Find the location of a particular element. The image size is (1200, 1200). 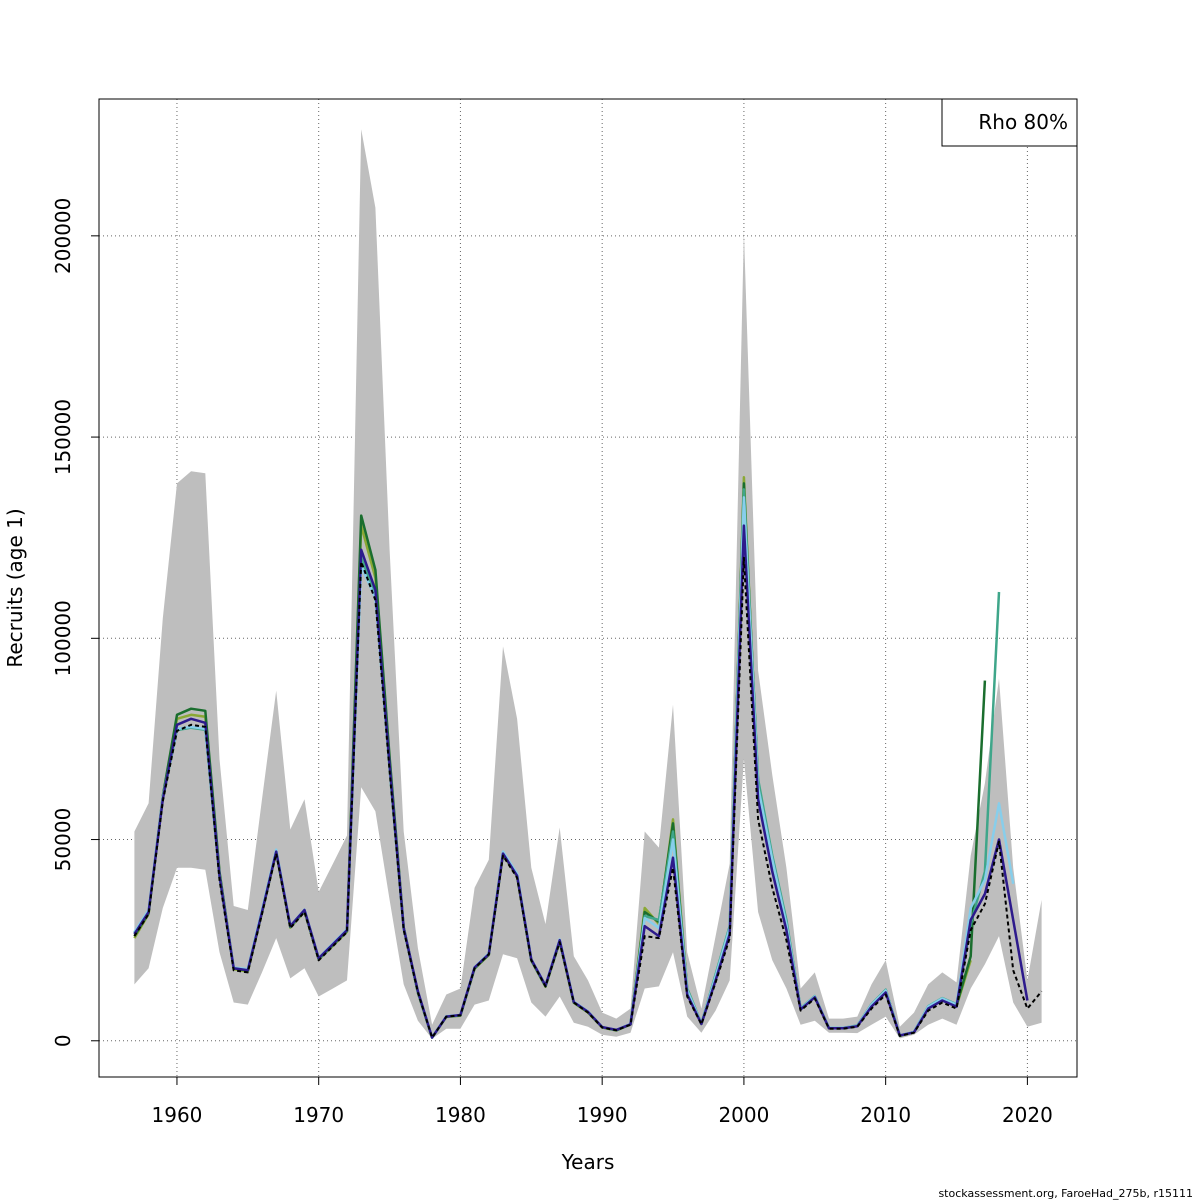

y-axis-label: Recruits (age 1) is located at coordinates (15, 587).